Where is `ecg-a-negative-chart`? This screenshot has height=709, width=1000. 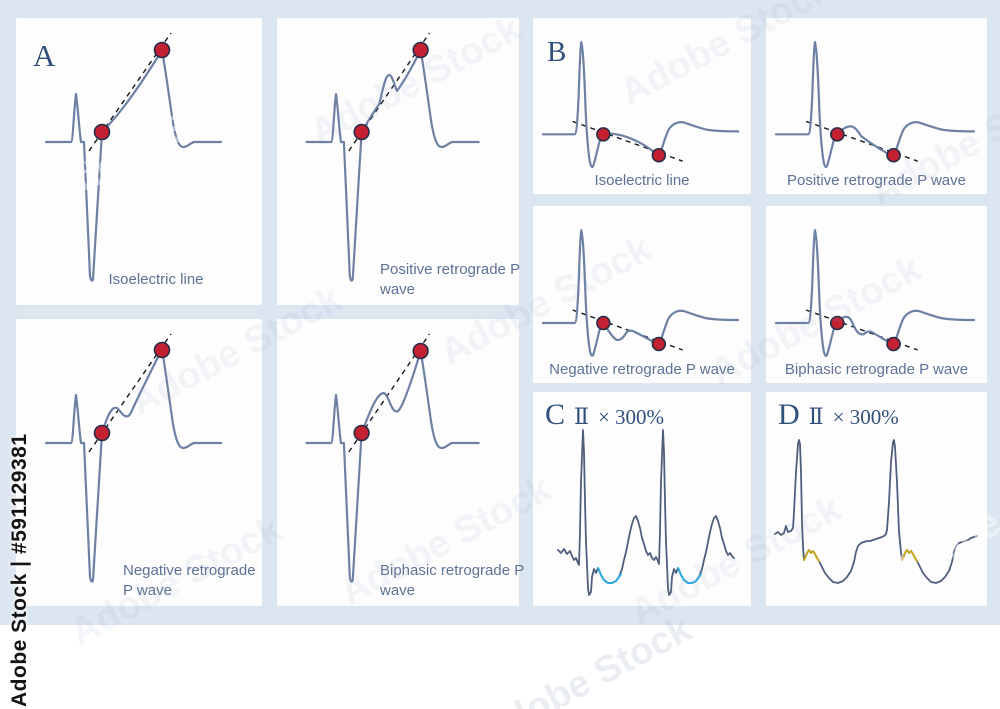
ecg-a-negative-chart is located at coordinates (133, 458).